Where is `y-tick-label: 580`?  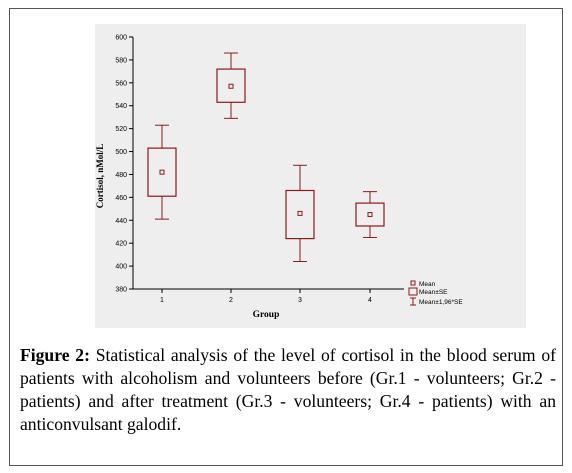
y-tick-label: 580 is located at coordinates (121, 60).